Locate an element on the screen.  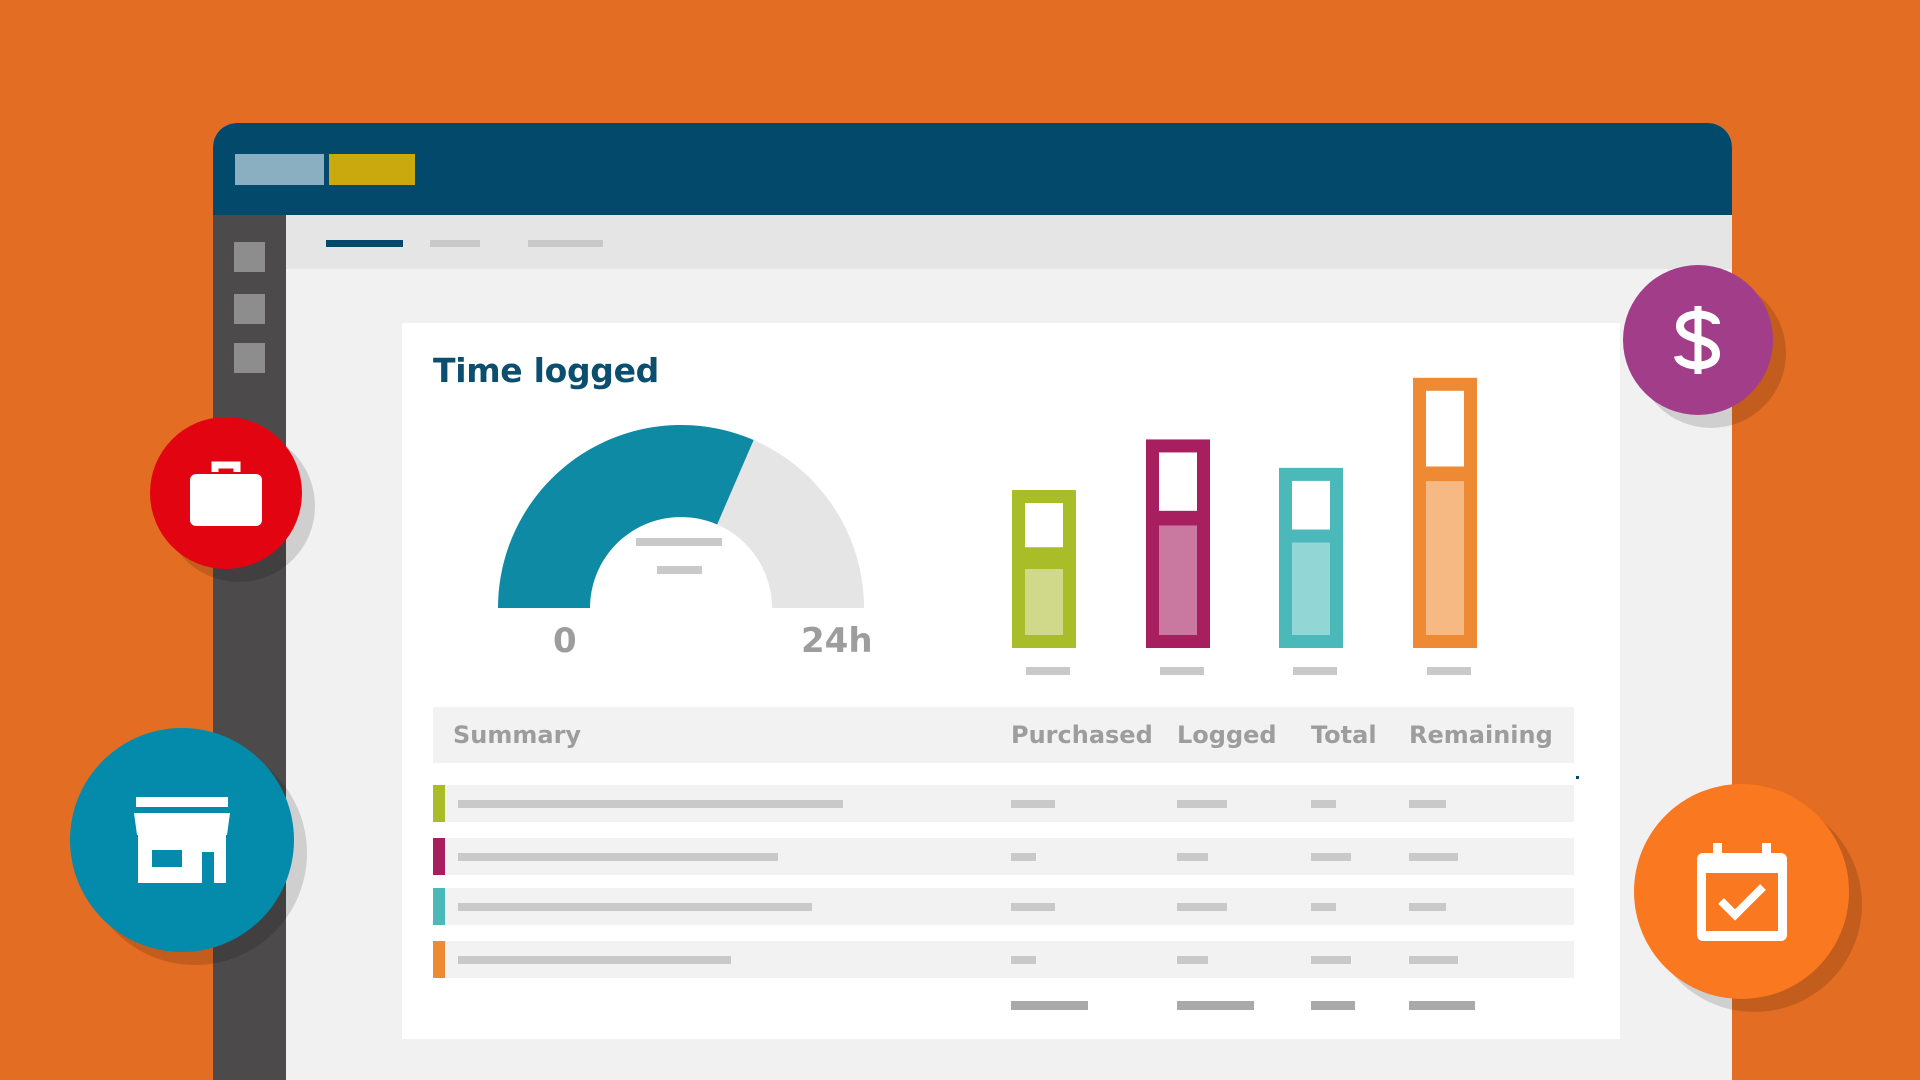
bar-chart is located at coordinates (1244, 526).